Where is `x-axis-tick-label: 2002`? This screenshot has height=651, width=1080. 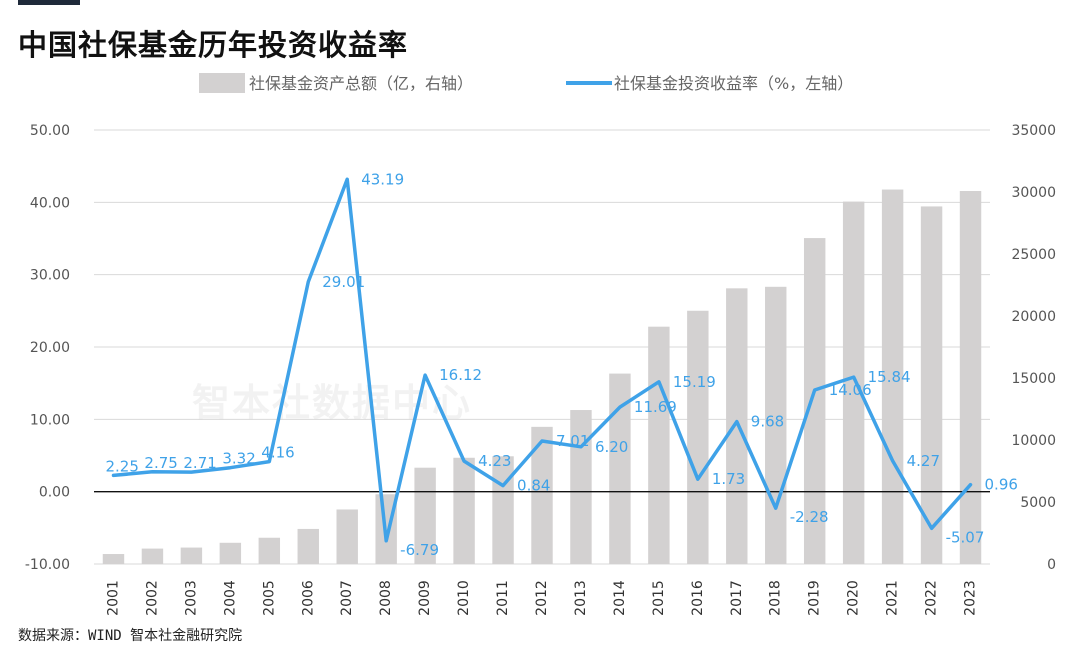
x-axis-tick-label: 2002 is located at coordinates (152, 598).